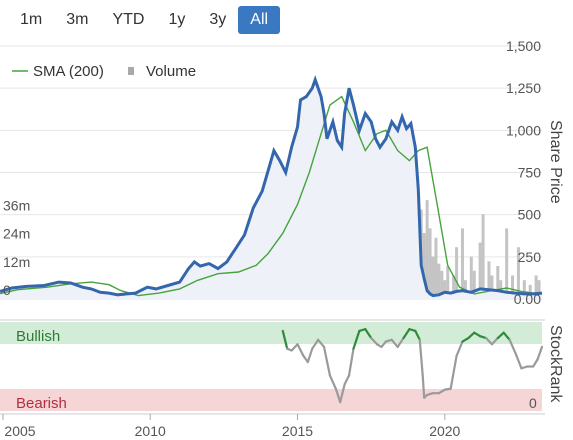  Describe the element at coordinates (523, 88) in the screenshot. I see `share-price-tick-label: 1,250` at that location.